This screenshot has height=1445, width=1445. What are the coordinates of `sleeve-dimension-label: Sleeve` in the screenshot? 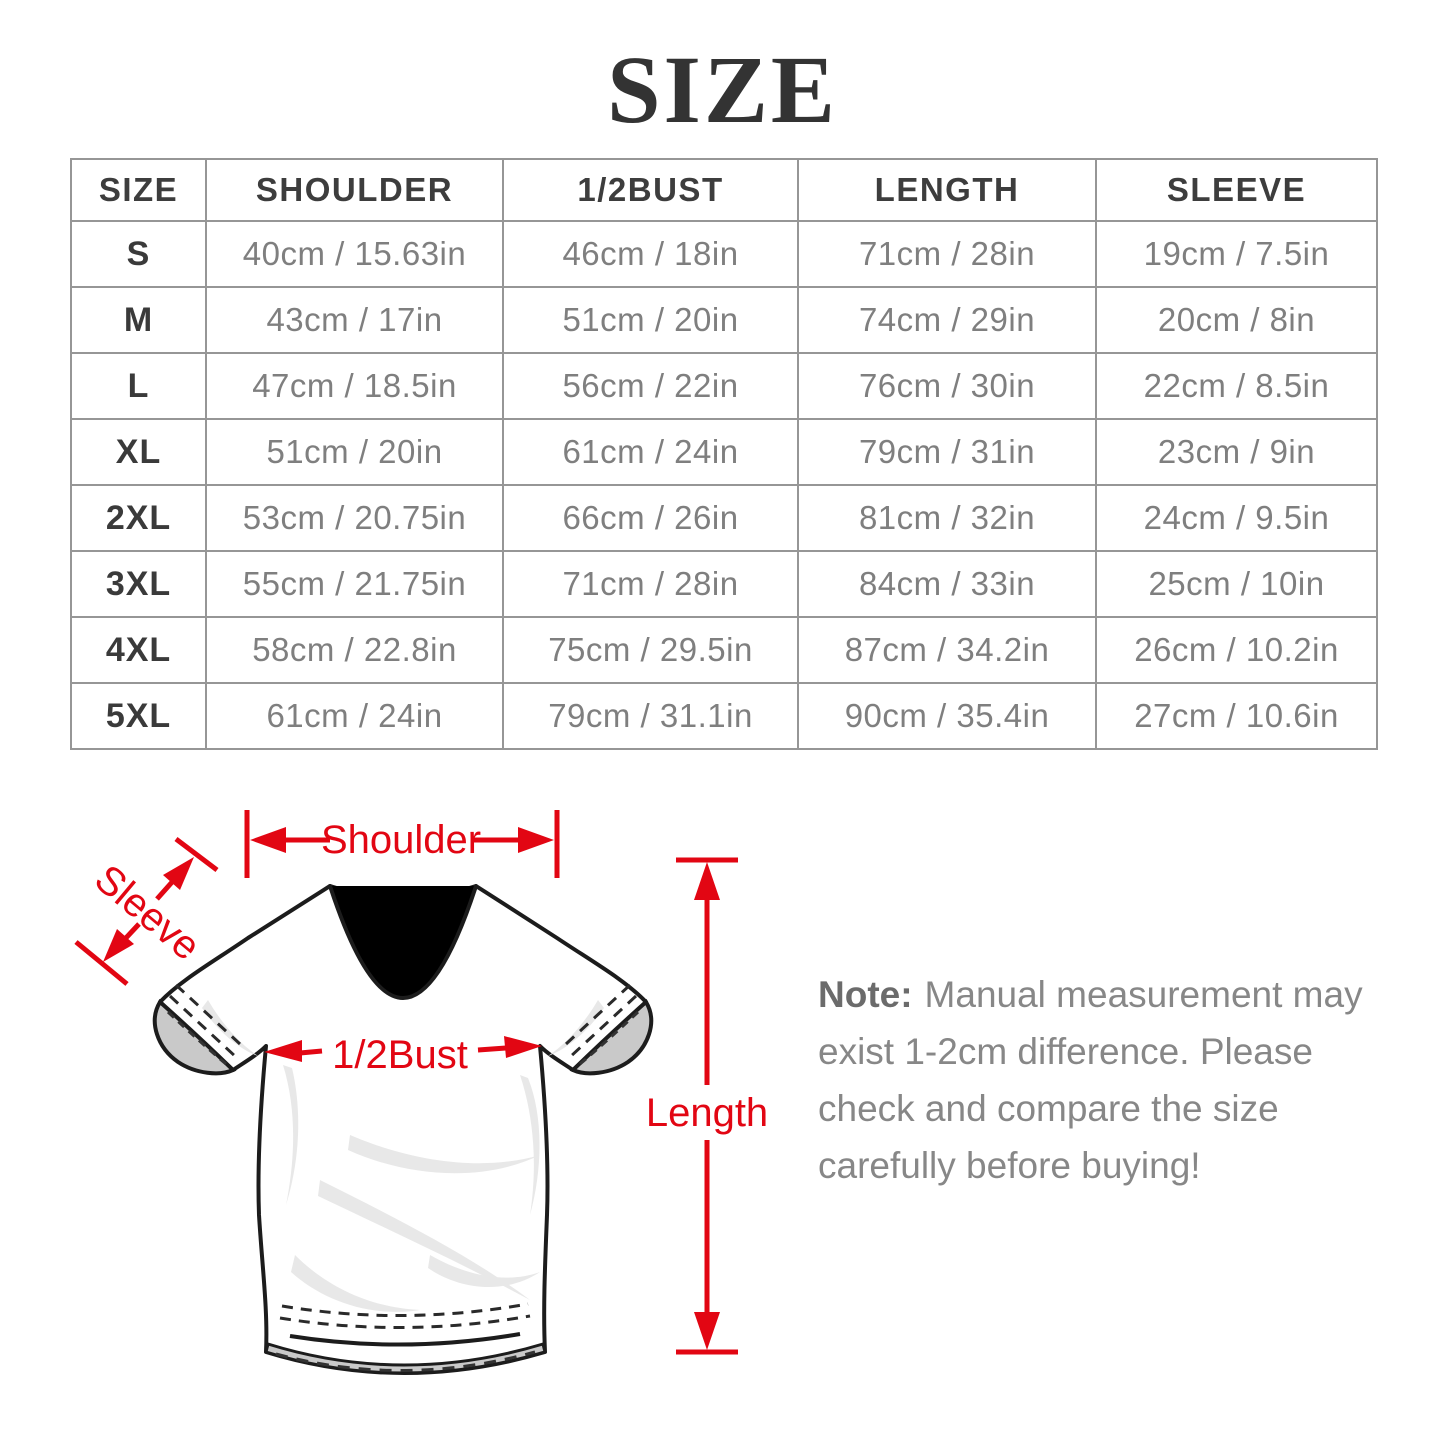 It's located at (147, 913).